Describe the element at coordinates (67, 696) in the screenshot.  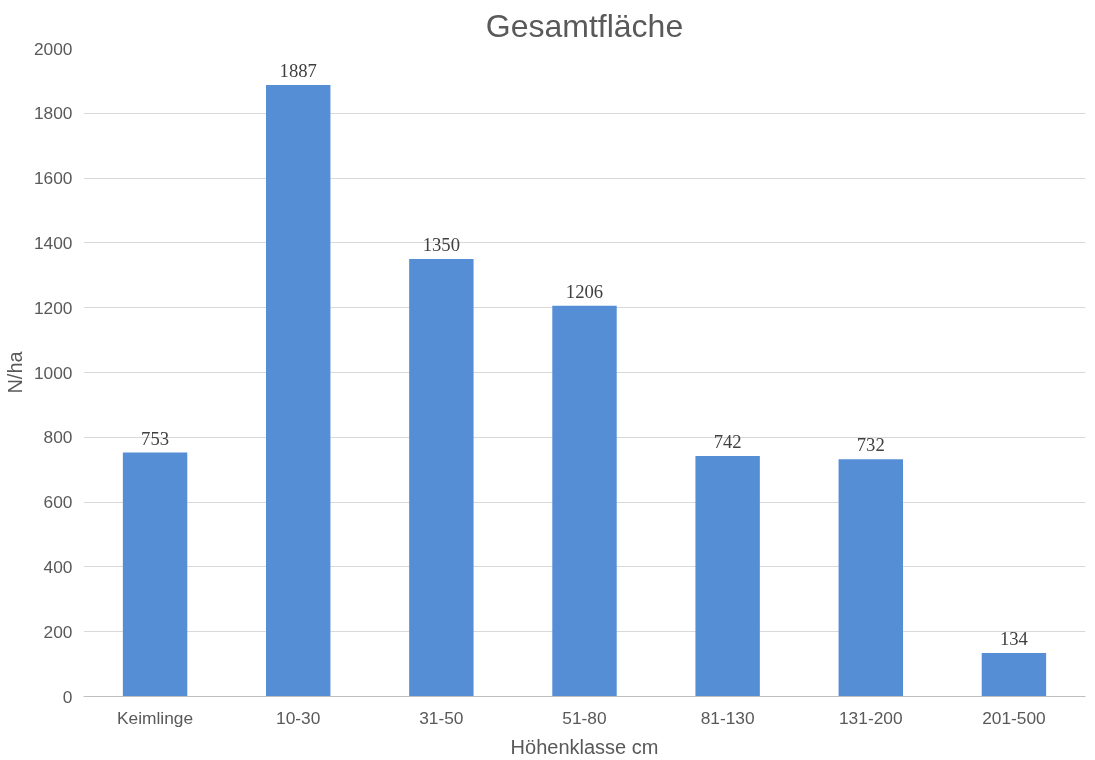
I see `y-tick-label: 0` at that location.